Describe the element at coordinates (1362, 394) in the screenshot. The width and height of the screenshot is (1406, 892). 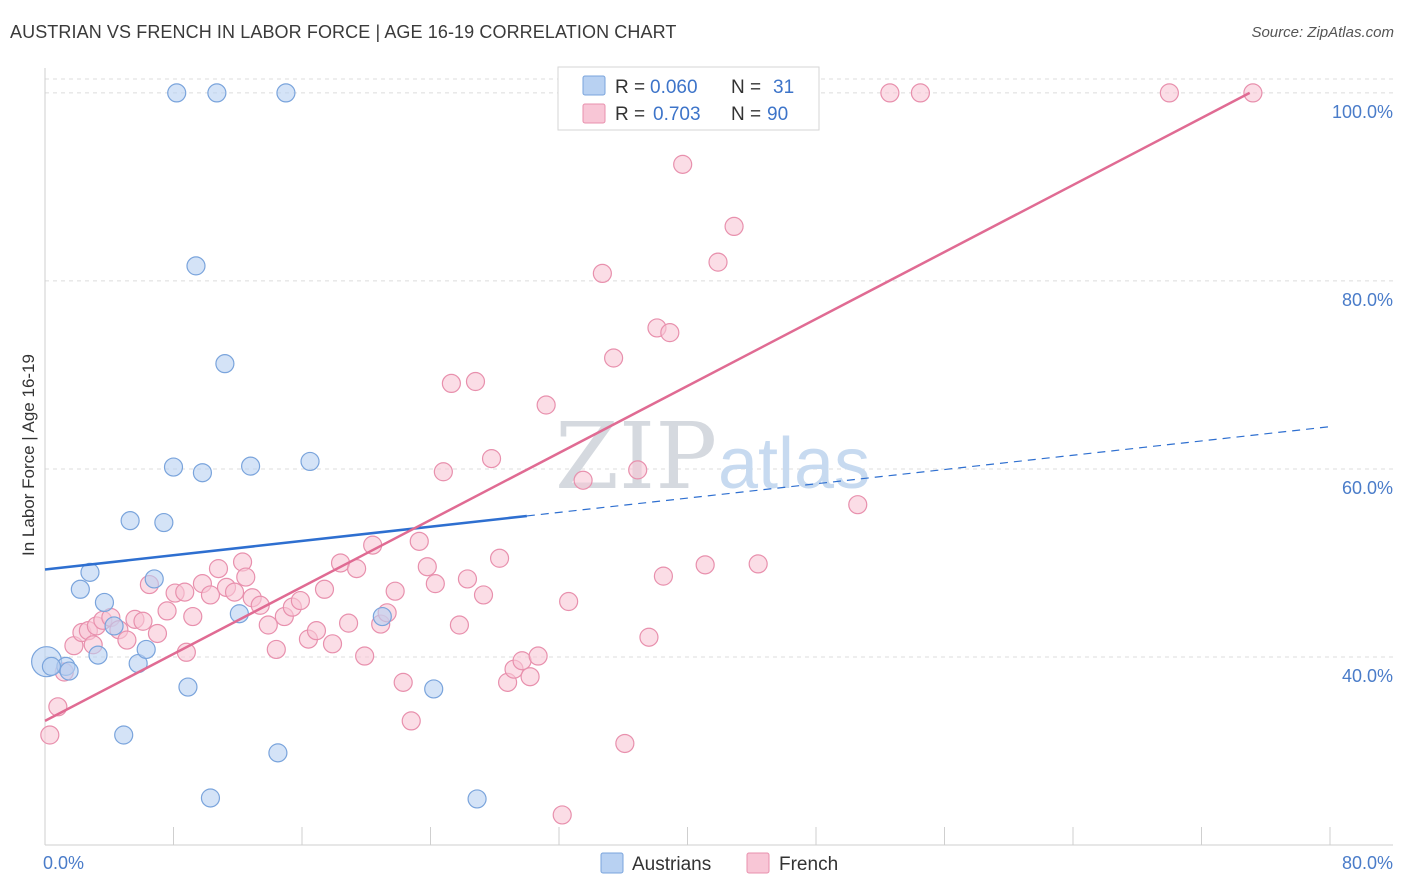
I see `y-tick-labels: 40.0% 60.0% 80.0% 100.0%` at that location.